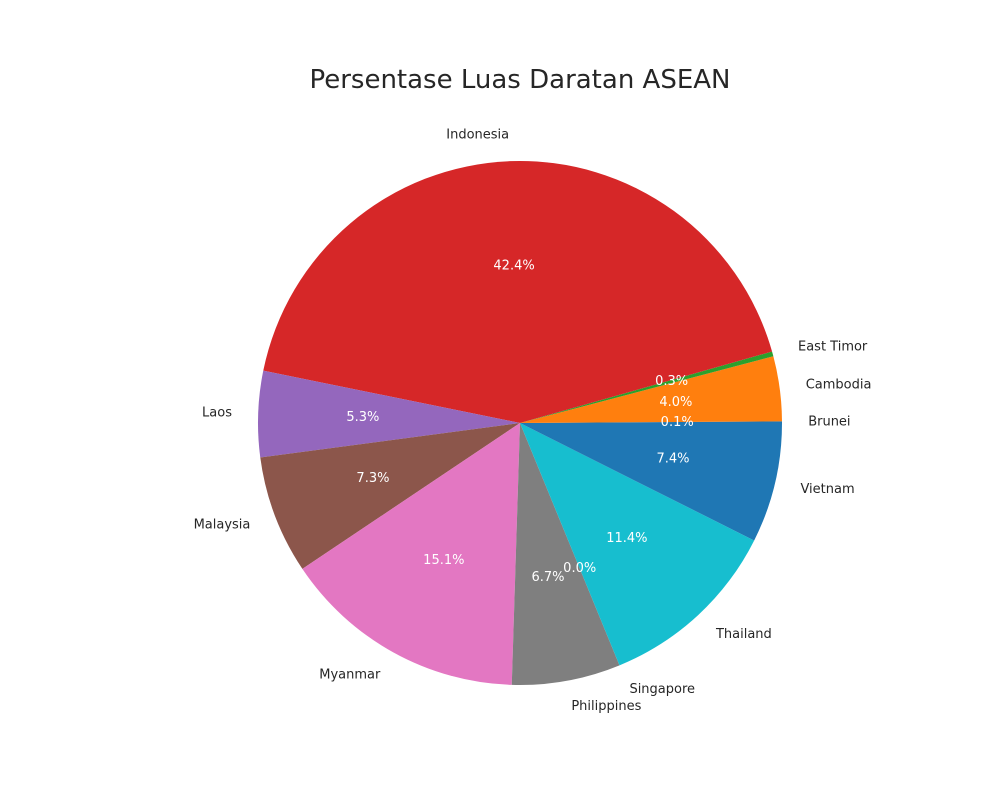 The width and height of the screenshot is (1000, 800). I want to click on slice-label-east-timor: East Timor, so click(833, 346).